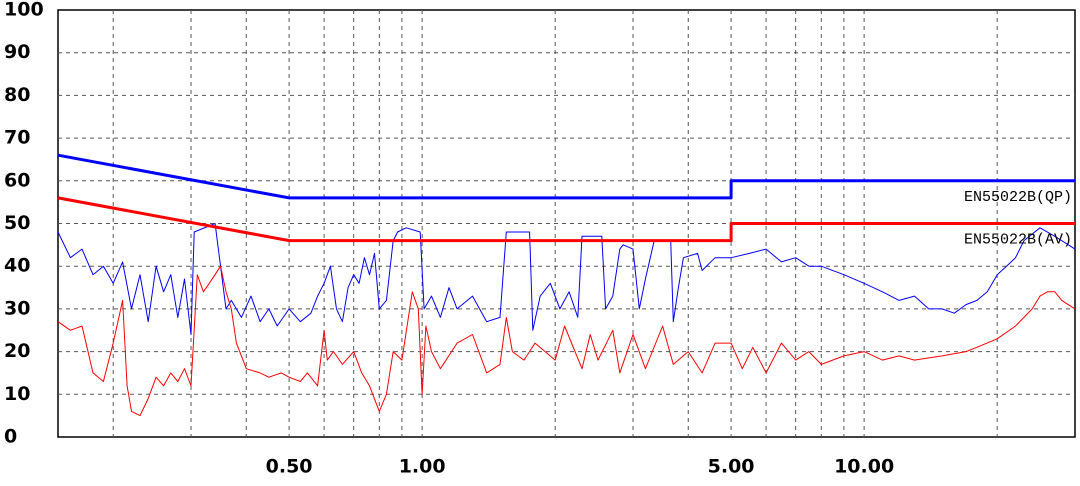  I want to click on x-tick-label: 0.50, so click(289, 467).